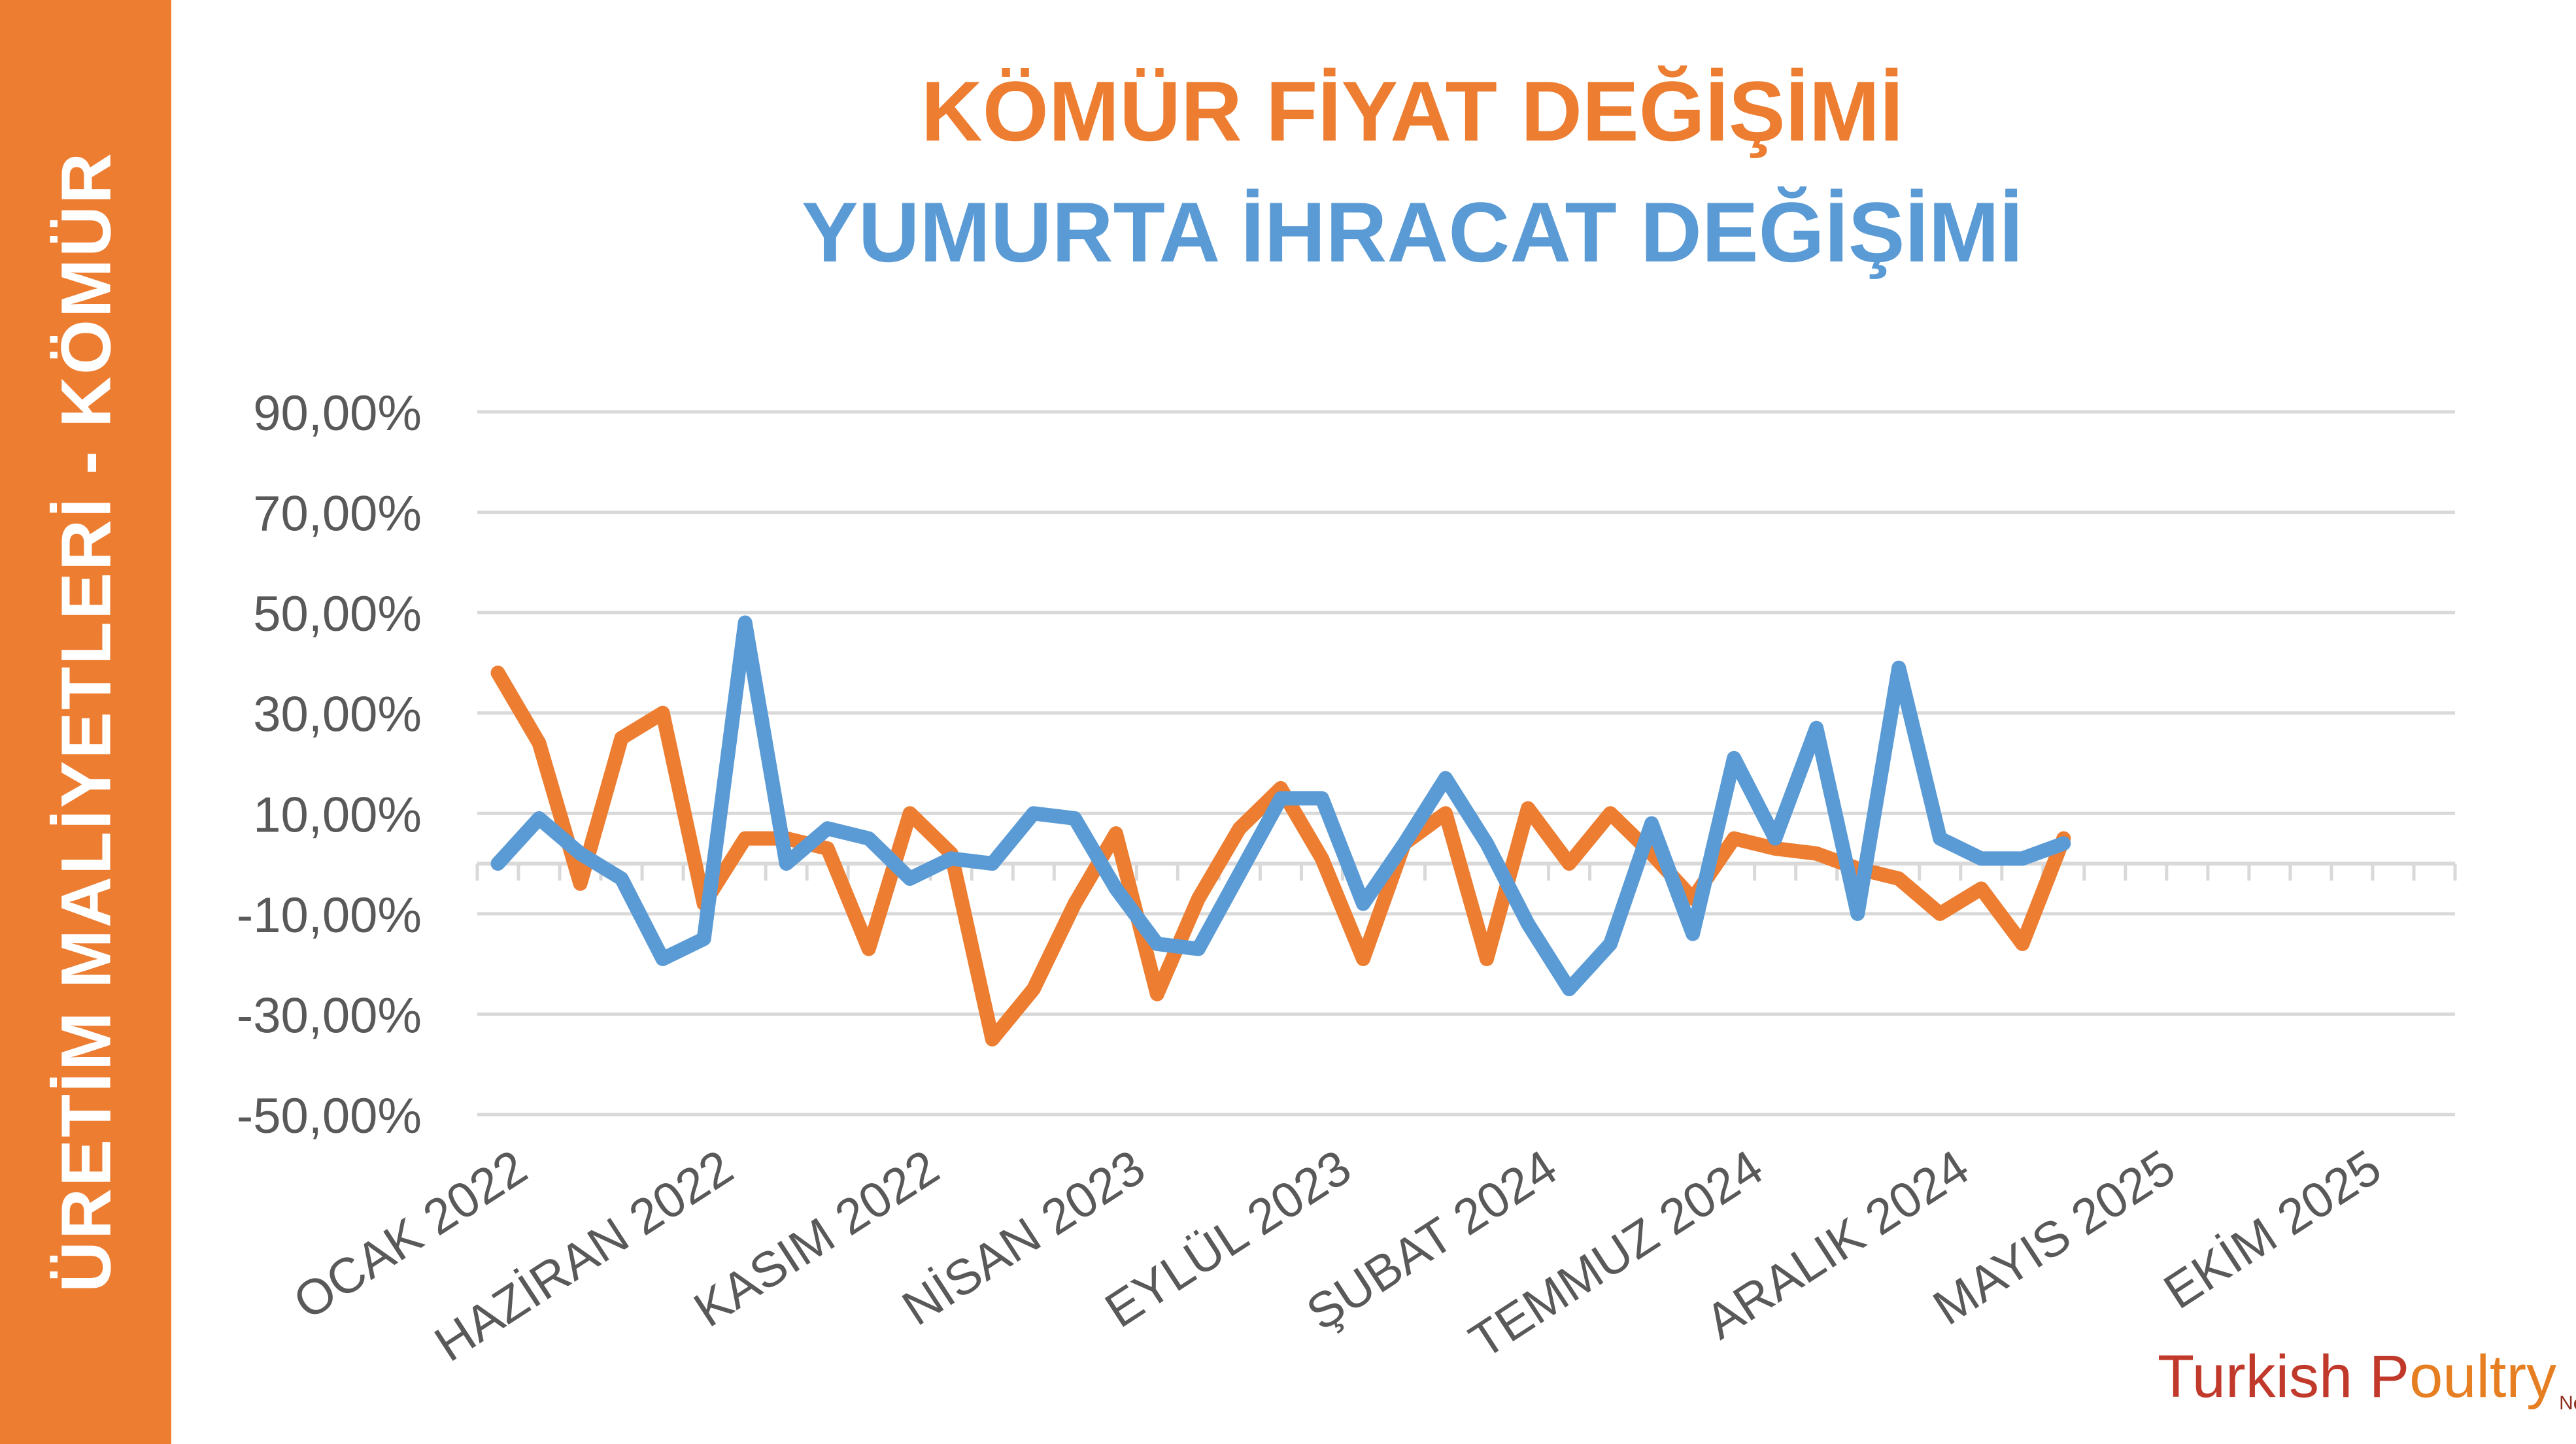  I want to click on y-tick-label: 10,00%, so click(337, 815).